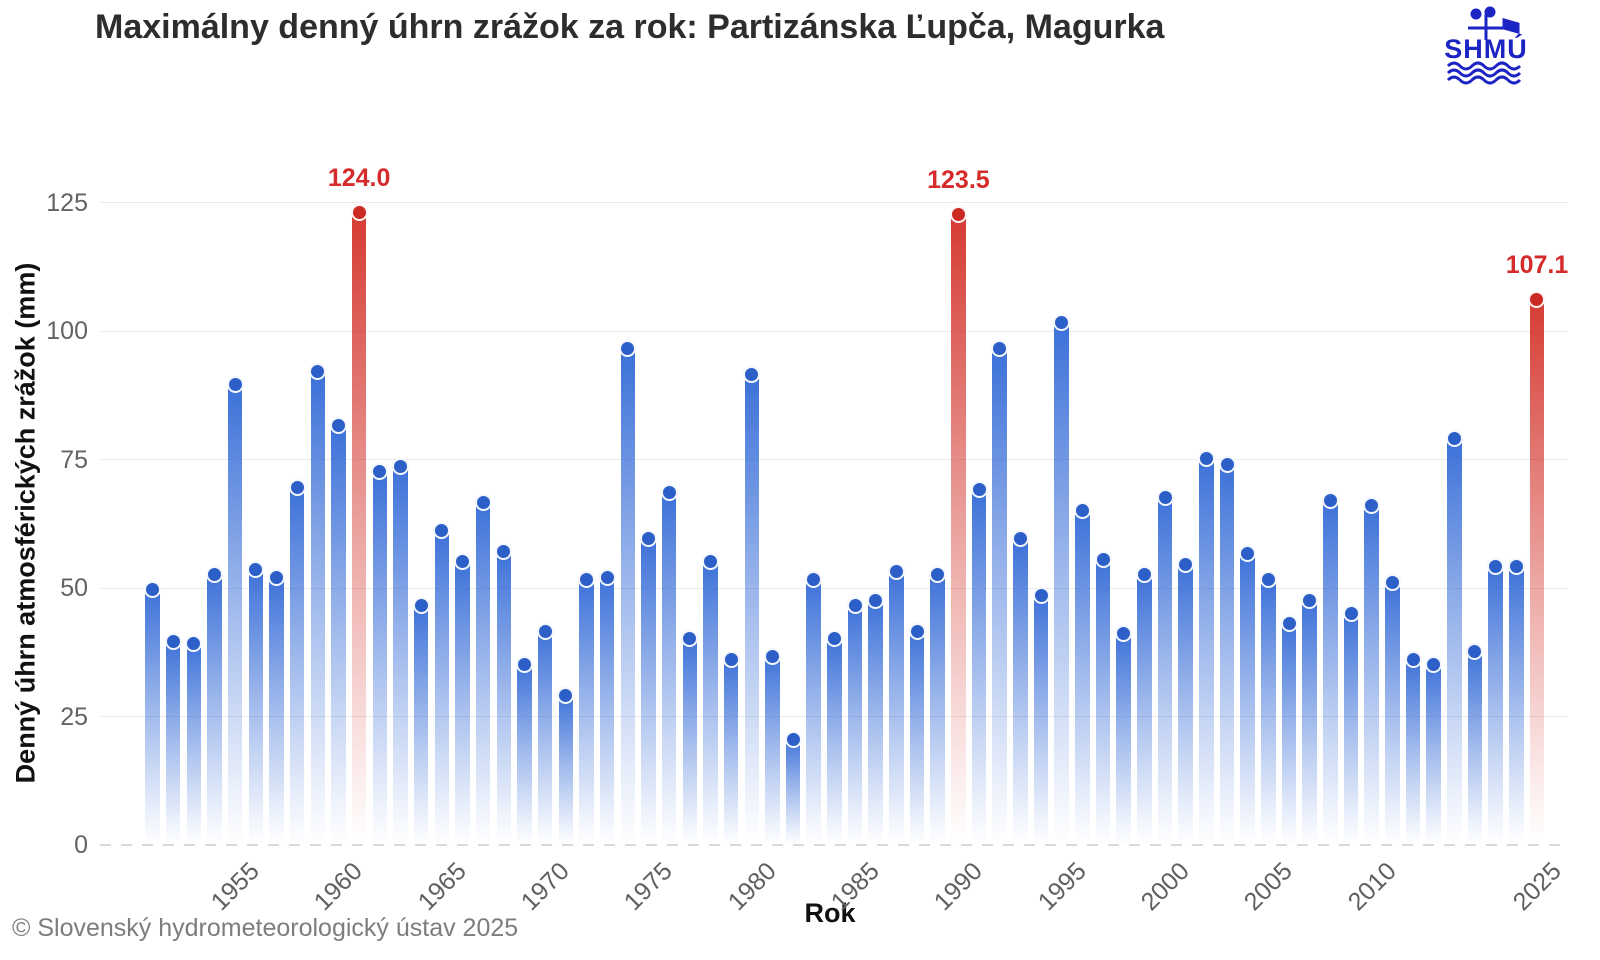  I want to click on bar-2011, so click(1392, 709).